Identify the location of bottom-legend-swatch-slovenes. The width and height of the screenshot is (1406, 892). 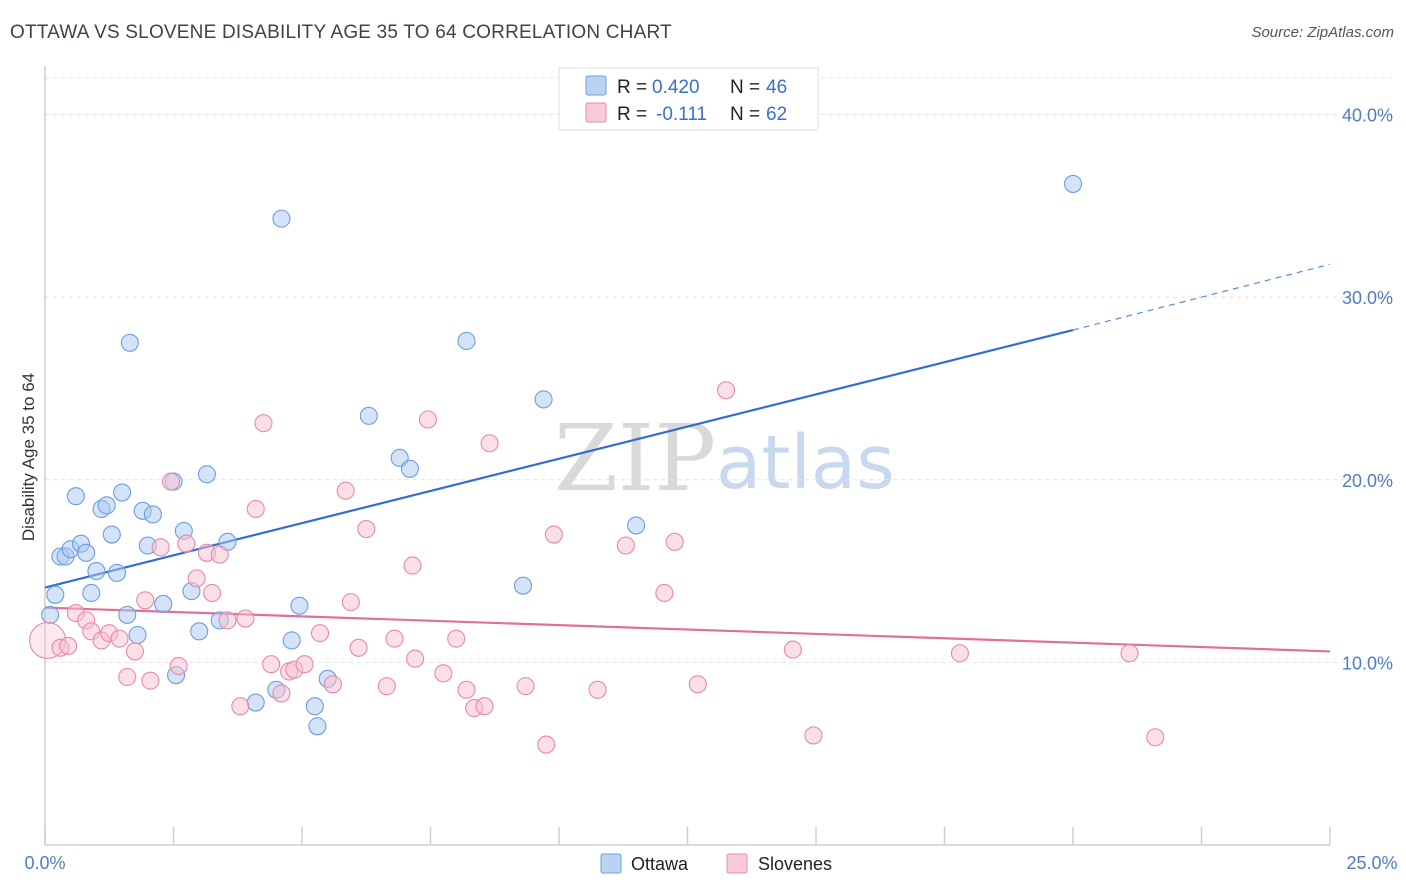
(737, 863).